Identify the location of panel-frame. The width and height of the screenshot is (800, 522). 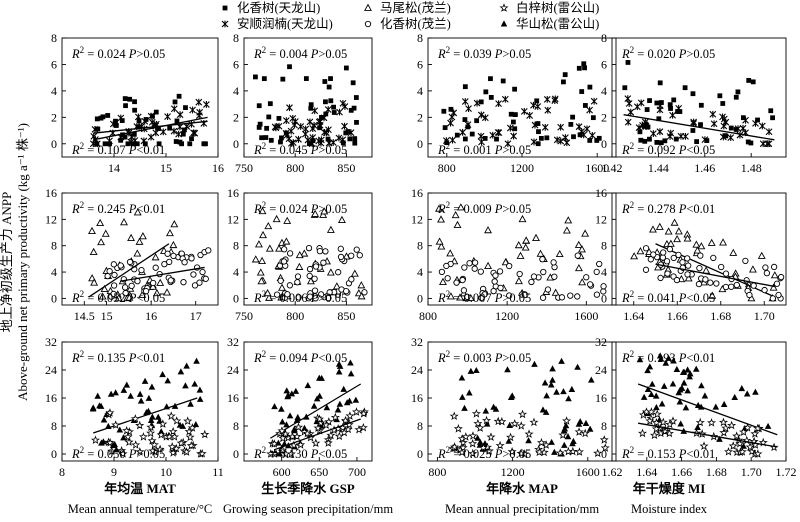
(699, 97).